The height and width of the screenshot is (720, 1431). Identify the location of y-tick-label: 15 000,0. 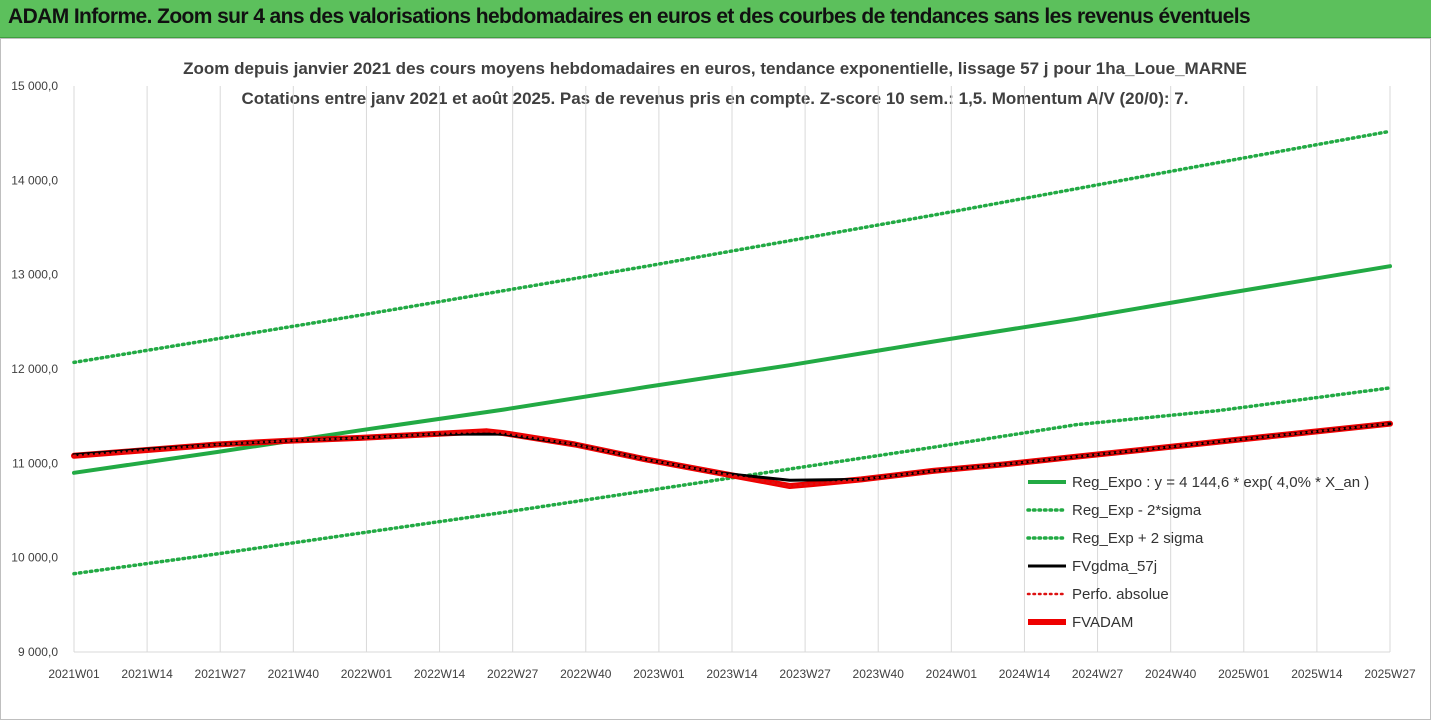
(34, 86).